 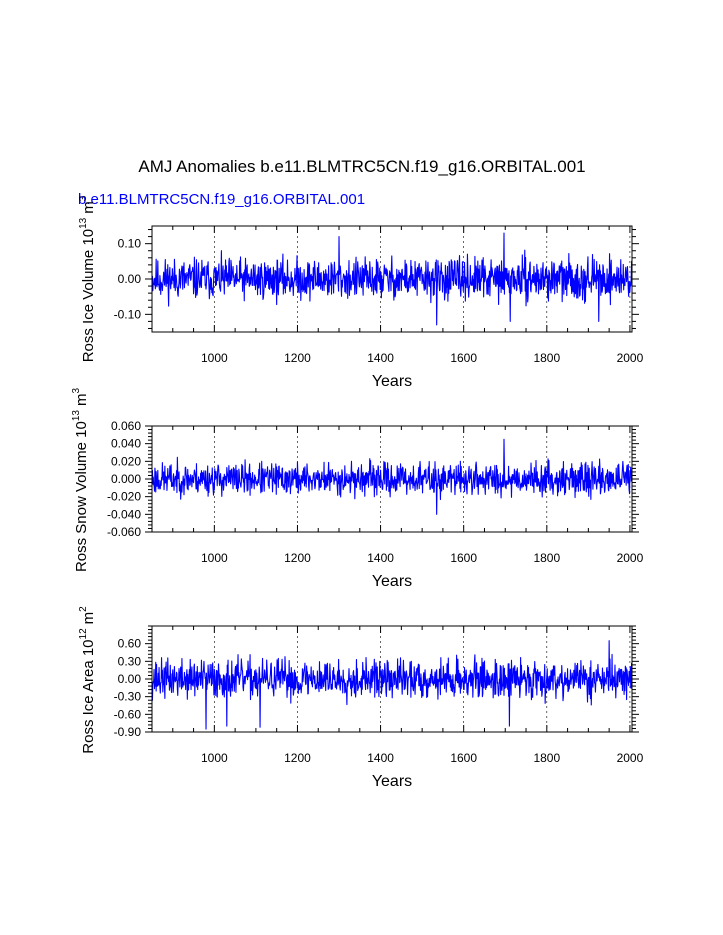 What do you see at coordinates (126, 479) in the screenshot?
I see `y-tick-label: 0.000` at bounding box center [126, 479].